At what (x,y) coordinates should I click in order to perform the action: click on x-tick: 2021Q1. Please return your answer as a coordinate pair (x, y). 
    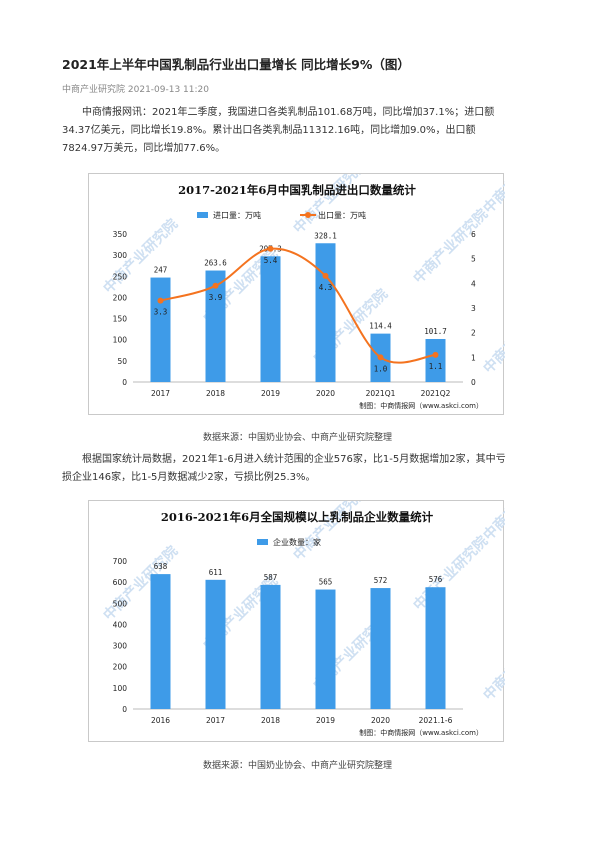
    Looking at the image, I should click on (381, 393).